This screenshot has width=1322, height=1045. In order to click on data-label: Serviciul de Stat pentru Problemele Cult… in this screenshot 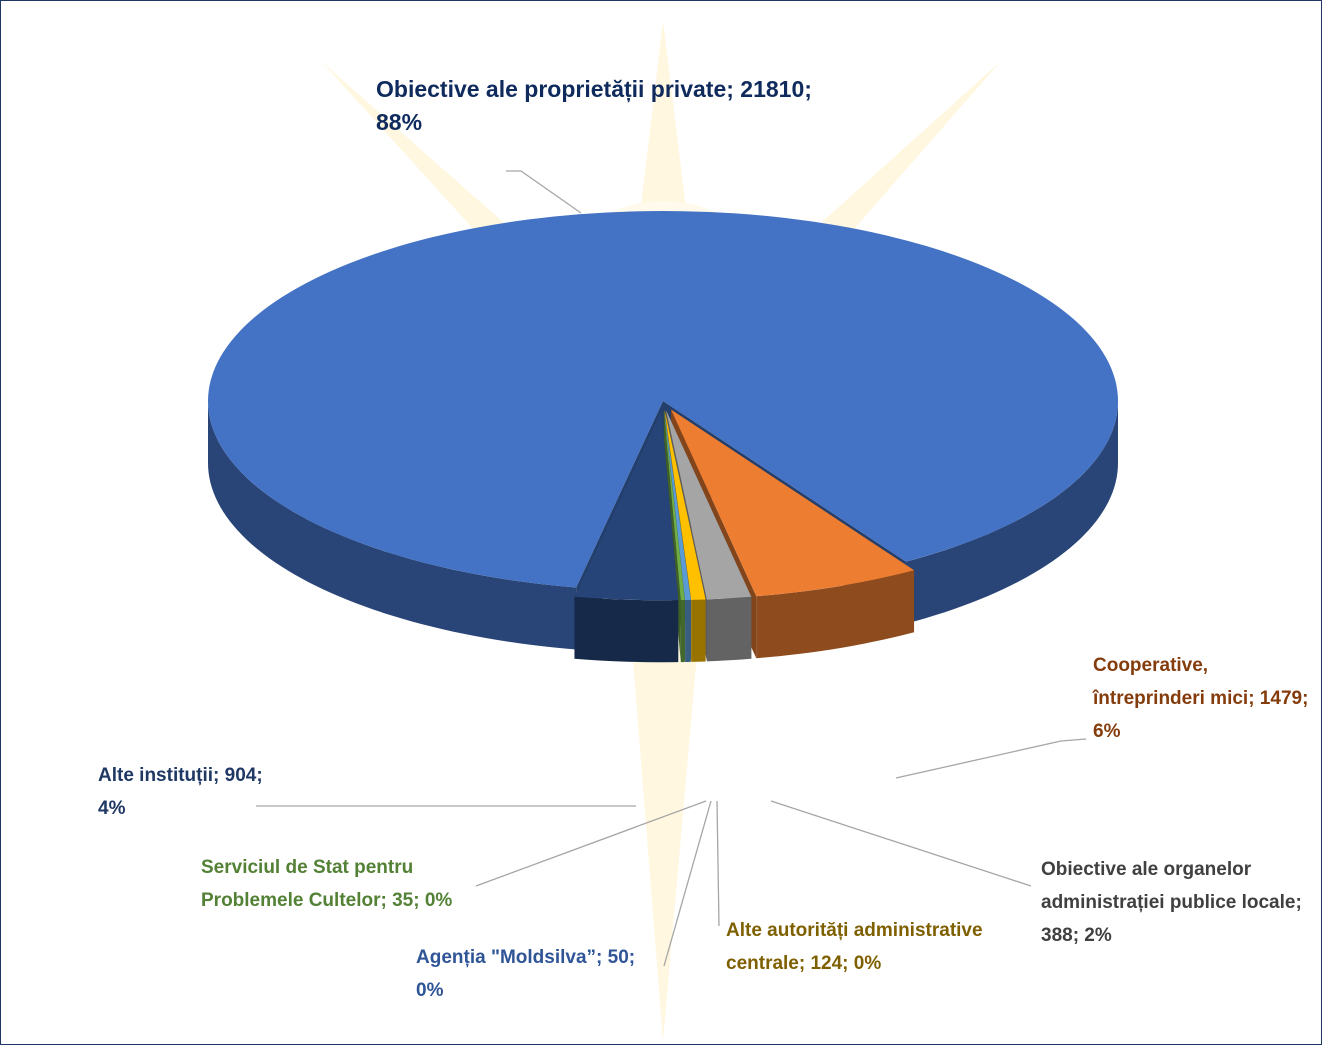, I will do `click(327, 884)`.